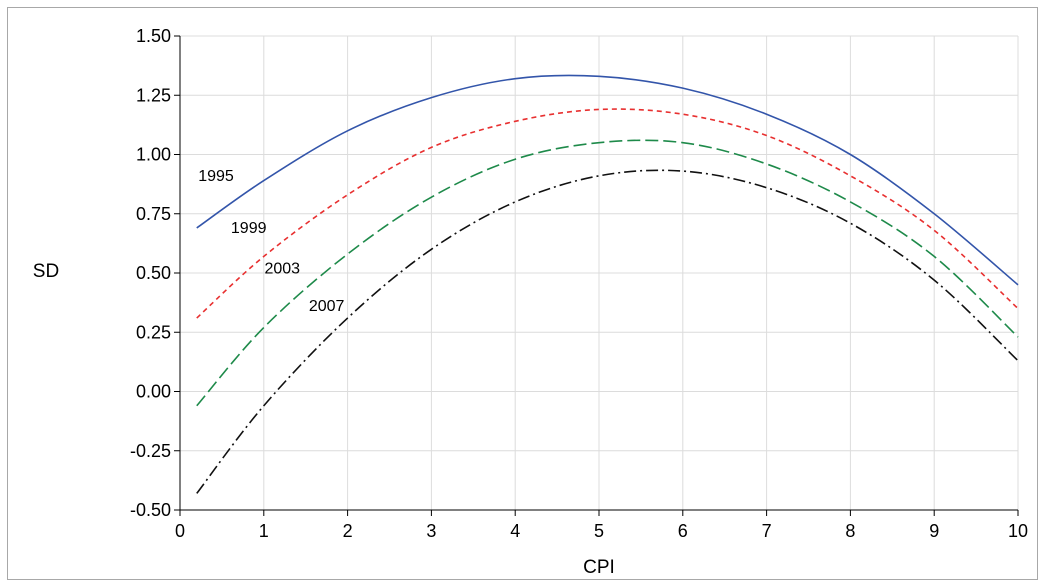 The width and height of the screenshot is (1045, 587). I want to click on x-tick-label: 0, so click(180, 531).